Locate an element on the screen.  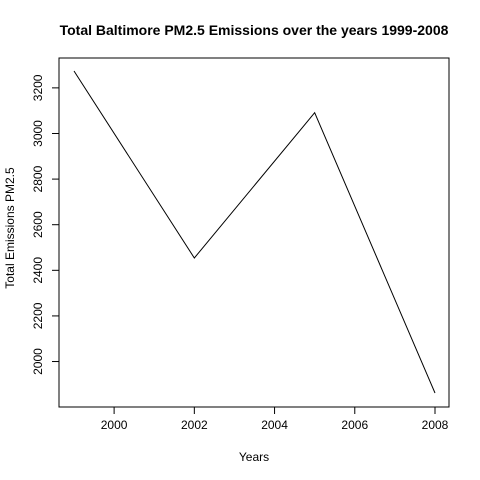
x-tick-label: 2006 is located at coordinates (354, 425).